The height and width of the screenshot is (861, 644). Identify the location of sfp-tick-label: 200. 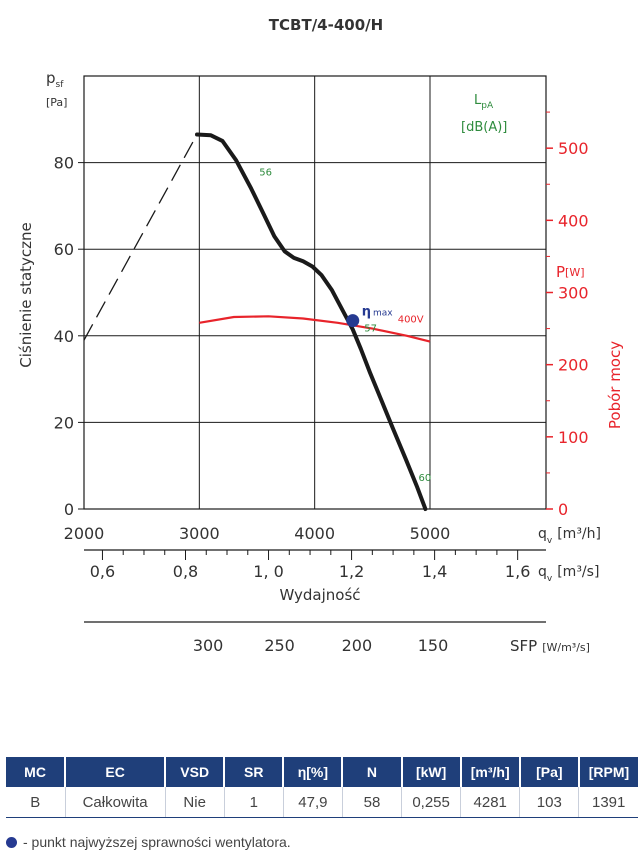
(357, 645).